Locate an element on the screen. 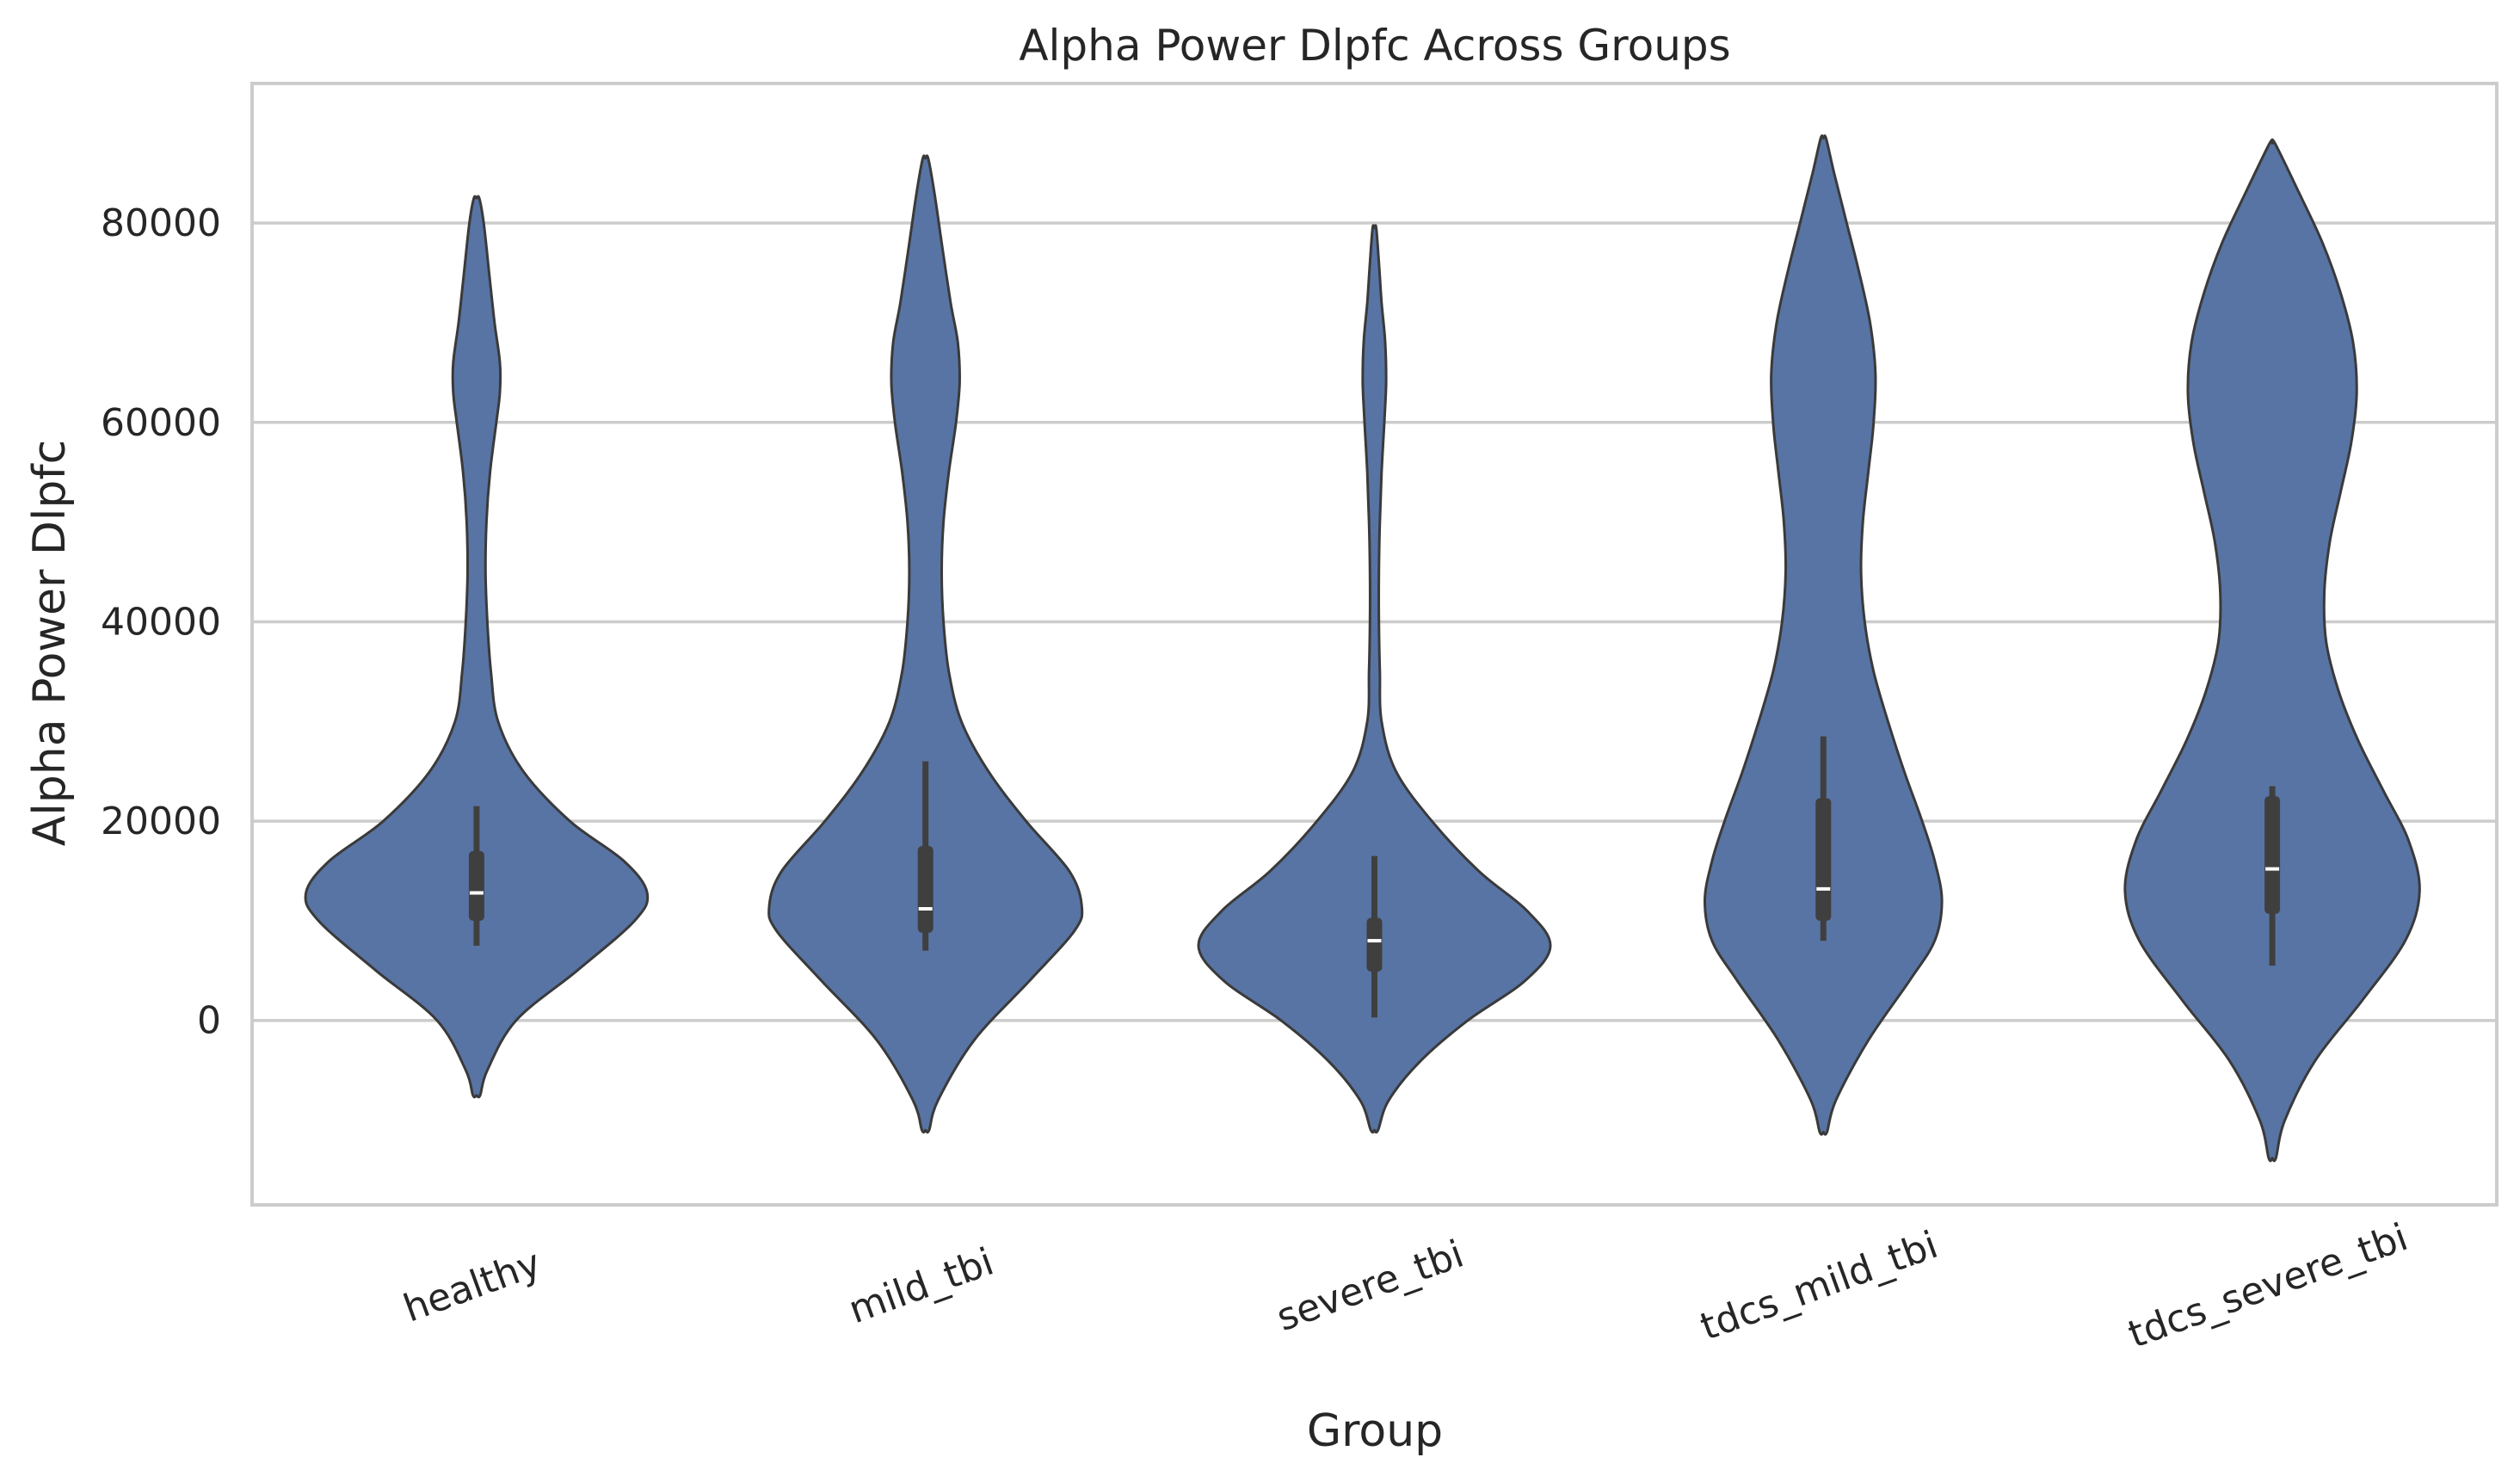 The image size is (2520, 1482). y-tick-label: 0 is located at coordinates (209, 1021).